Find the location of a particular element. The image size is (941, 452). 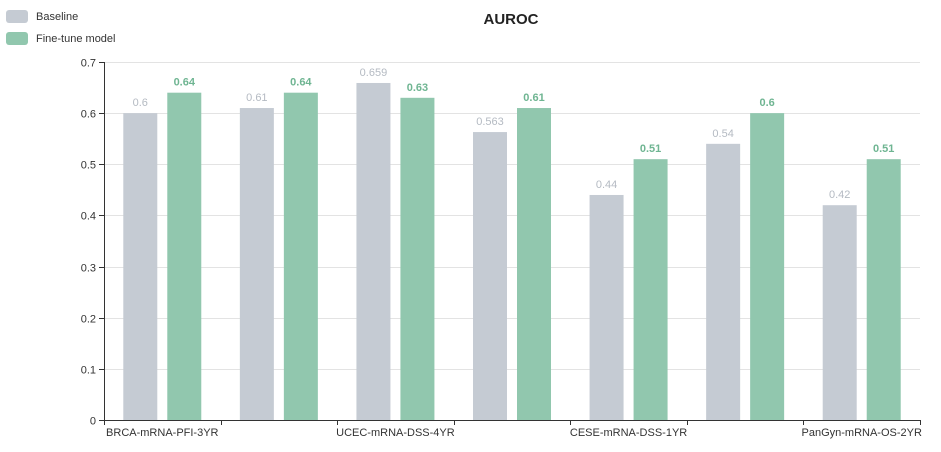

data-label: 0.54 is located at coordinates (722, 134).